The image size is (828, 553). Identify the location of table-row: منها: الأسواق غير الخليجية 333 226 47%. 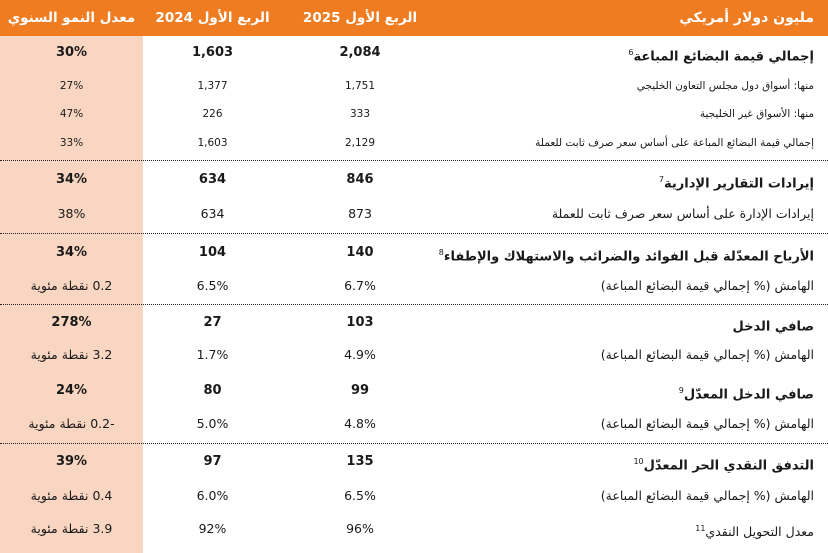
(414, 114).